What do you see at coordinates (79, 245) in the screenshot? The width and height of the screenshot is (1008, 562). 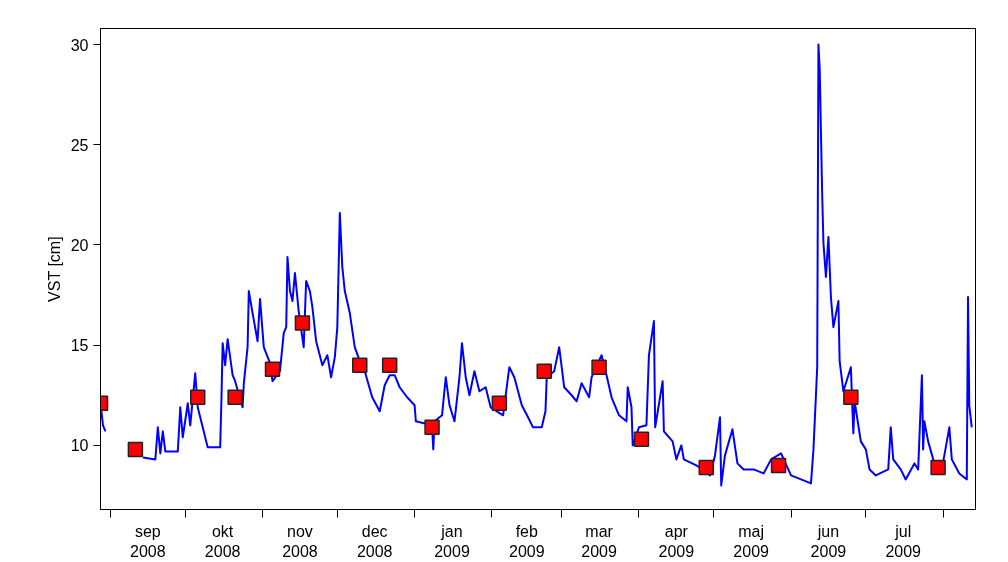 I see `y-tick-label: 20` at bounding box center [79, 245].